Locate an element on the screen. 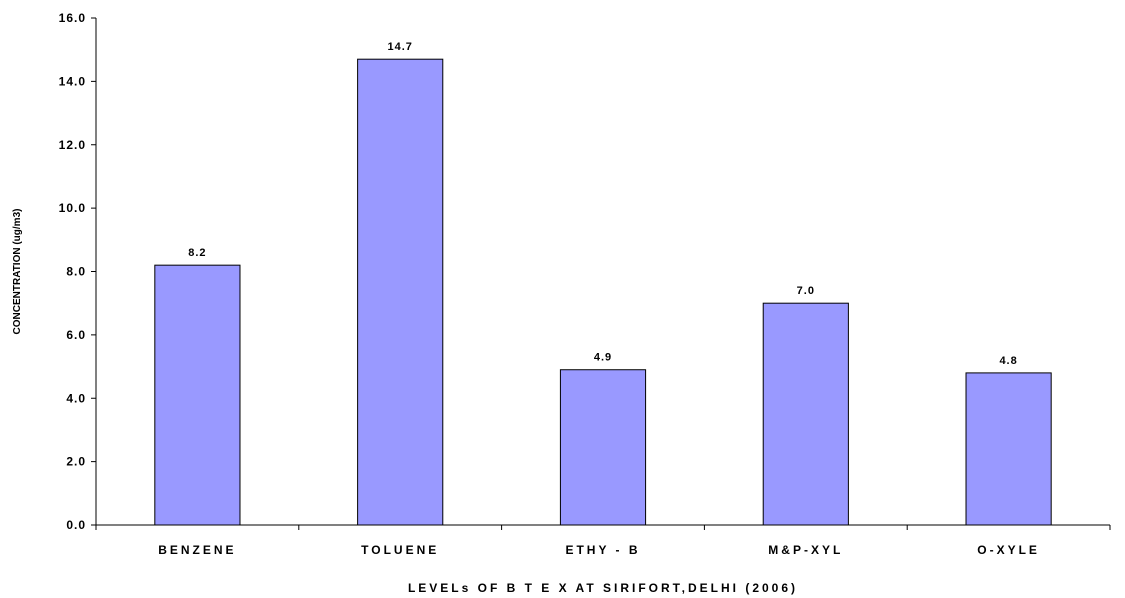 The image size is (1125, 598). y-tick-label: 0.0 is located at coordinates (76, 525).